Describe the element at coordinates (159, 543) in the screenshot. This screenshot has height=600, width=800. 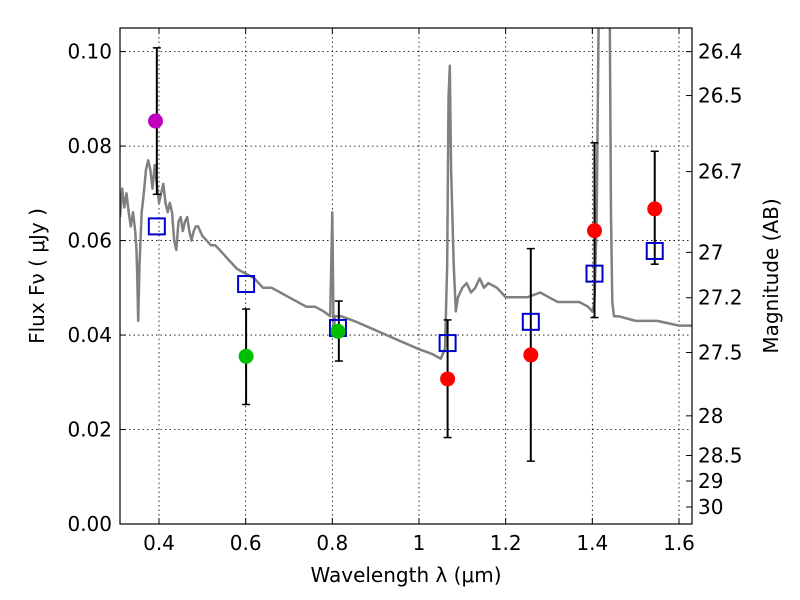
I see `x-tick-label: 0.4` at that location.